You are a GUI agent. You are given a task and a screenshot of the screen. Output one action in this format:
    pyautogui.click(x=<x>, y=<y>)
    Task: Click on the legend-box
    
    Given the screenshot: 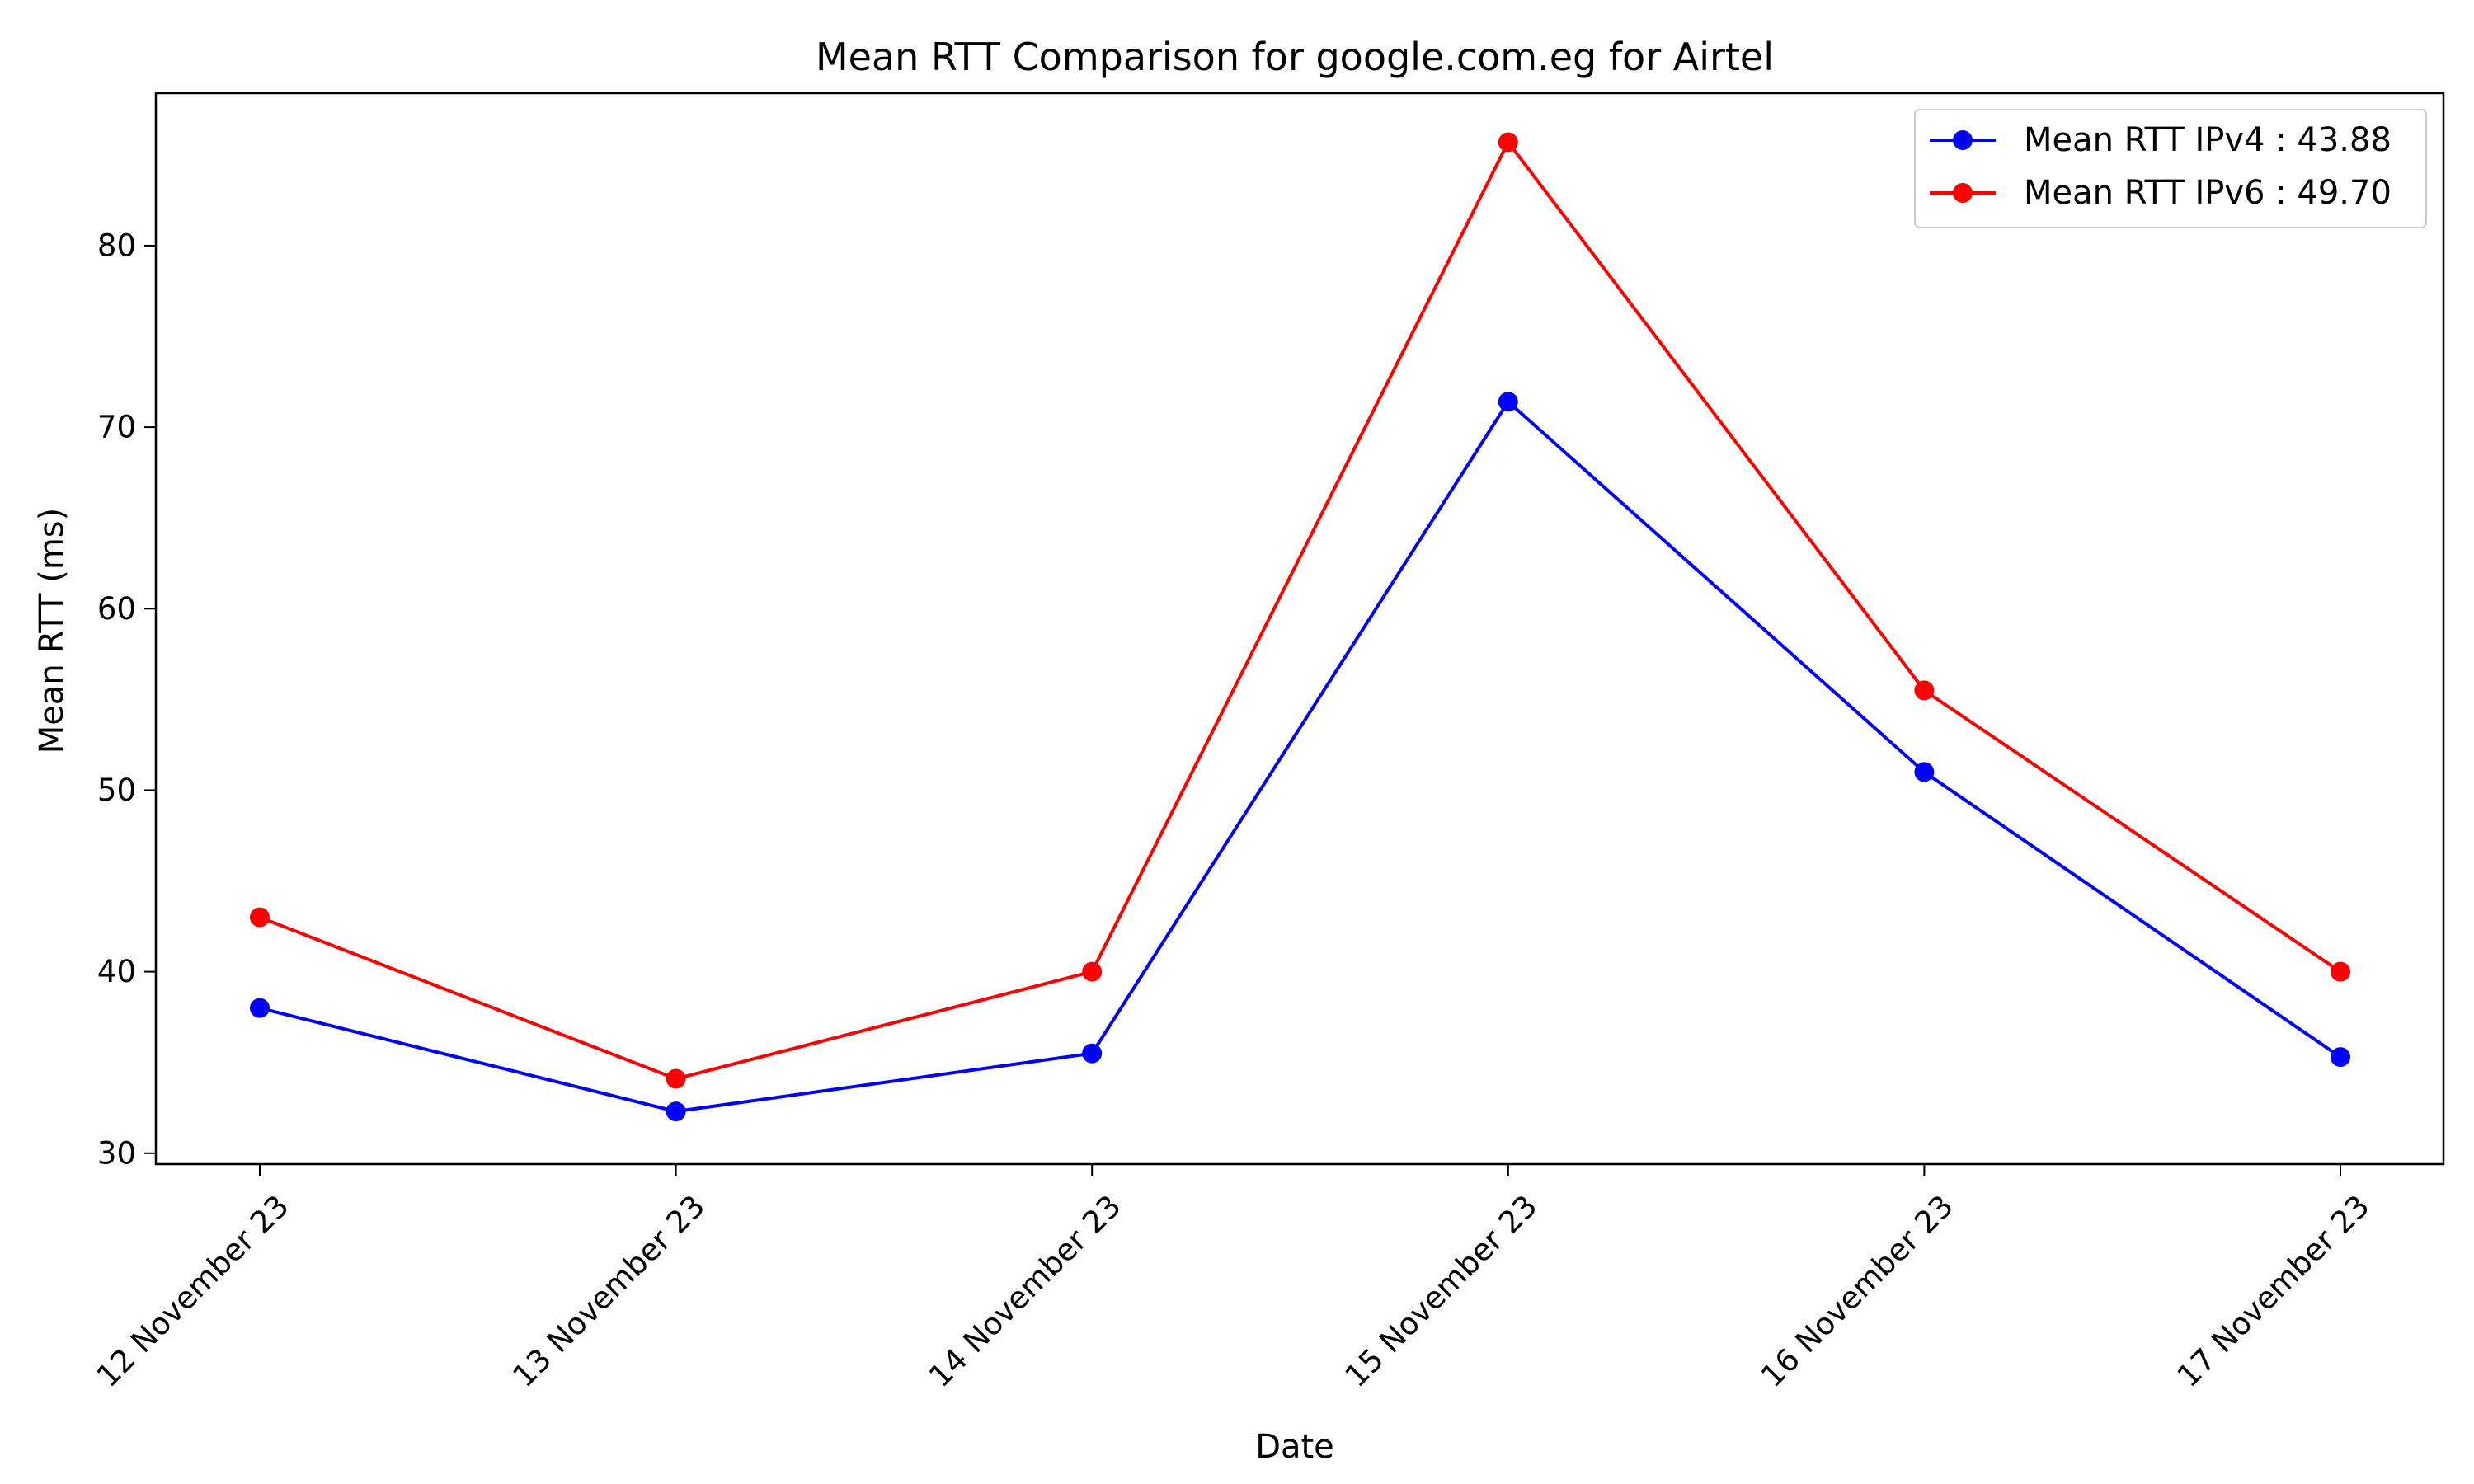 What is the action you would take?
    pyautogui.click(x=2170, y=168)
    